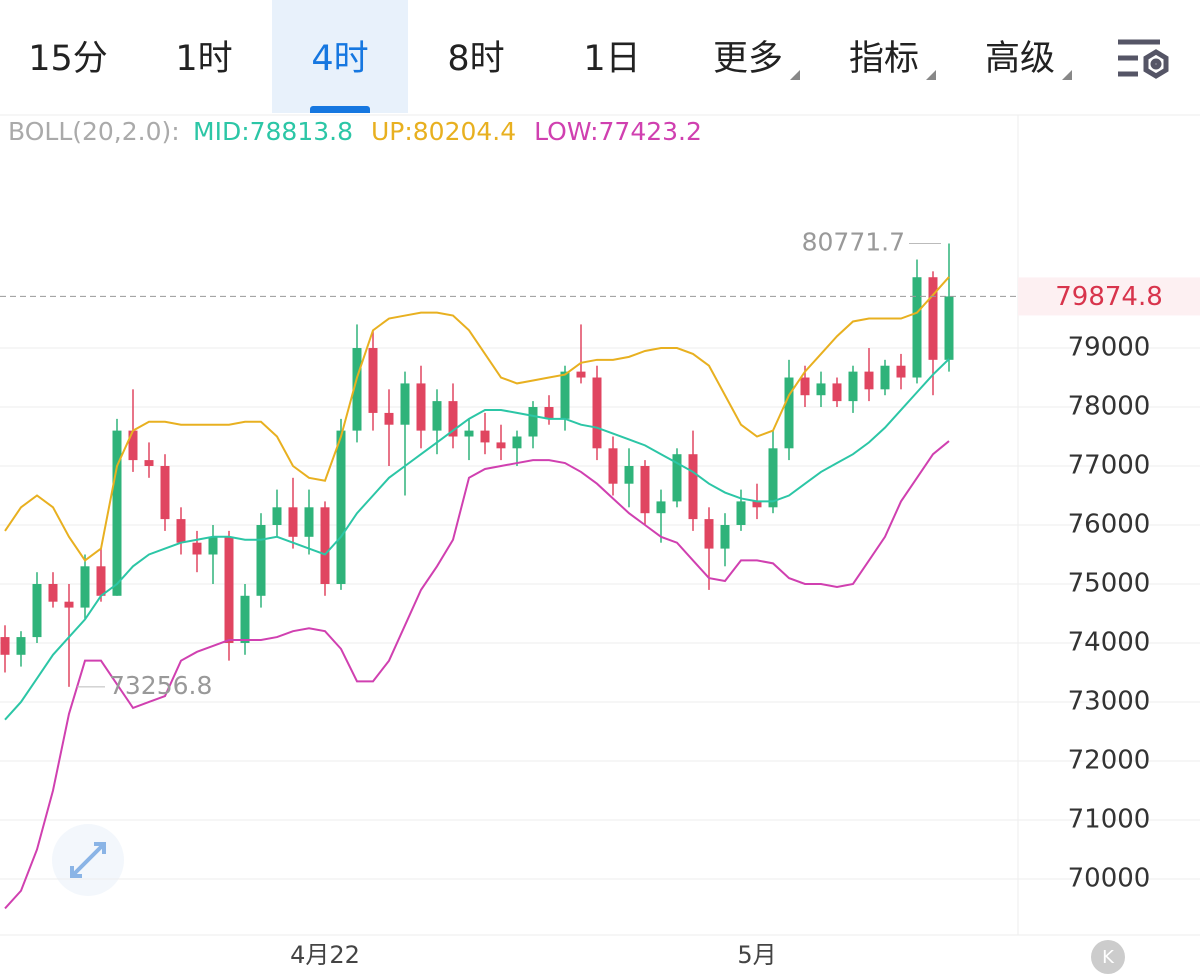  Describe the element at coordinates (88, 860) in the screenshot. I see `expand-button` at that location.